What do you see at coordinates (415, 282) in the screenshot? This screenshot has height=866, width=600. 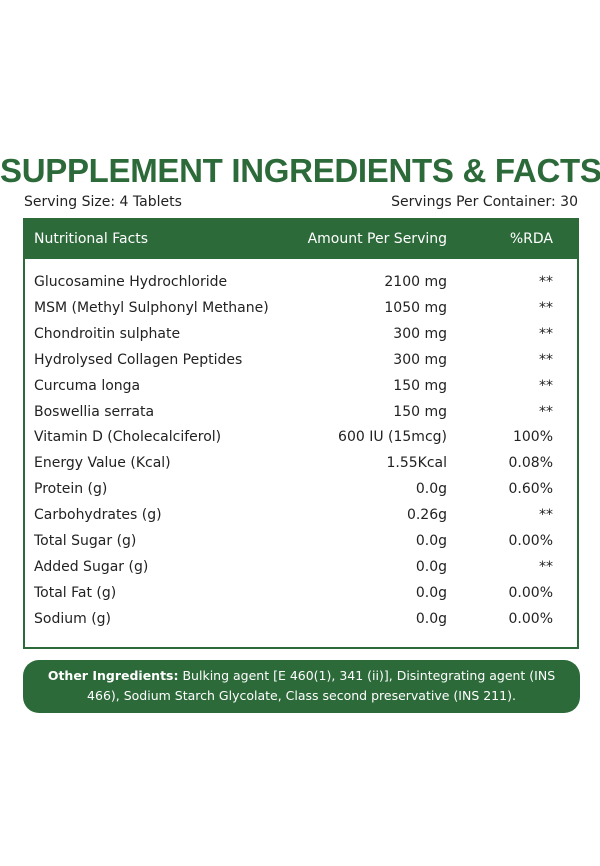 I see `amount: 2100 mg` at bounding box center [415, 282].